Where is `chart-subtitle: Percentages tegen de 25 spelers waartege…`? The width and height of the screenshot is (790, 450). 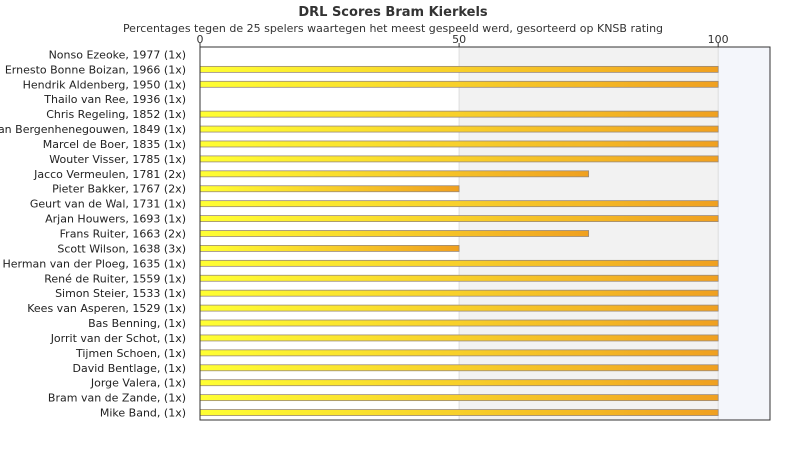 chart-subtitle: Percentages tegen de 25 spelers waartege… is located at coordinates (393, 28).